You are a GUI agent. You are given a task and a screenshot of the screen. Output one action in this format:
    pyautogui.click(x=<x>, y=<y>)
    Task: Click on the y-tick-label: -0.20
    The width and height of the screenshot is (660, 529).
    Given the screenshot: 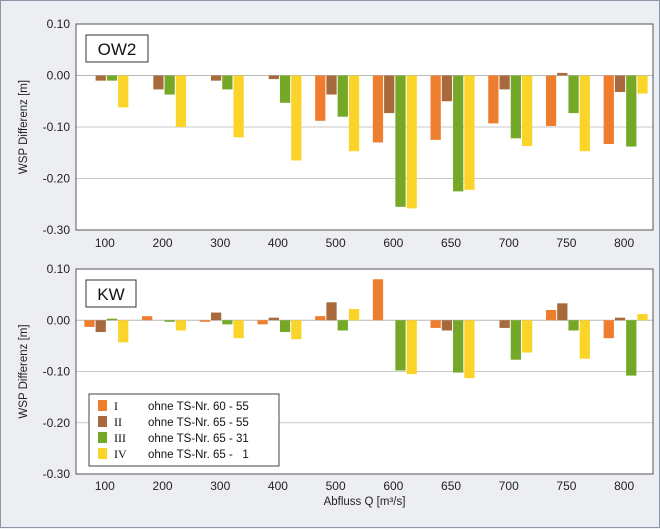 What is the action you would take?
    pyautogui.click(x=57, y=423)
    